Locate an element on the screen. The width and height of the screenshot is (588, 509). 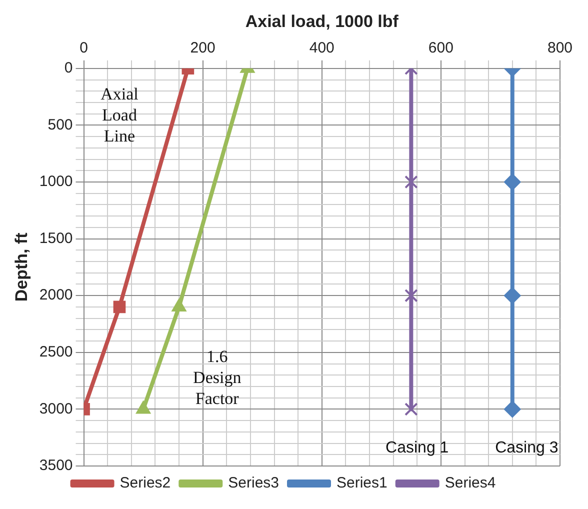
x-axis-title: Axial load, 1000 lbf is located at coordinates (322, 21).